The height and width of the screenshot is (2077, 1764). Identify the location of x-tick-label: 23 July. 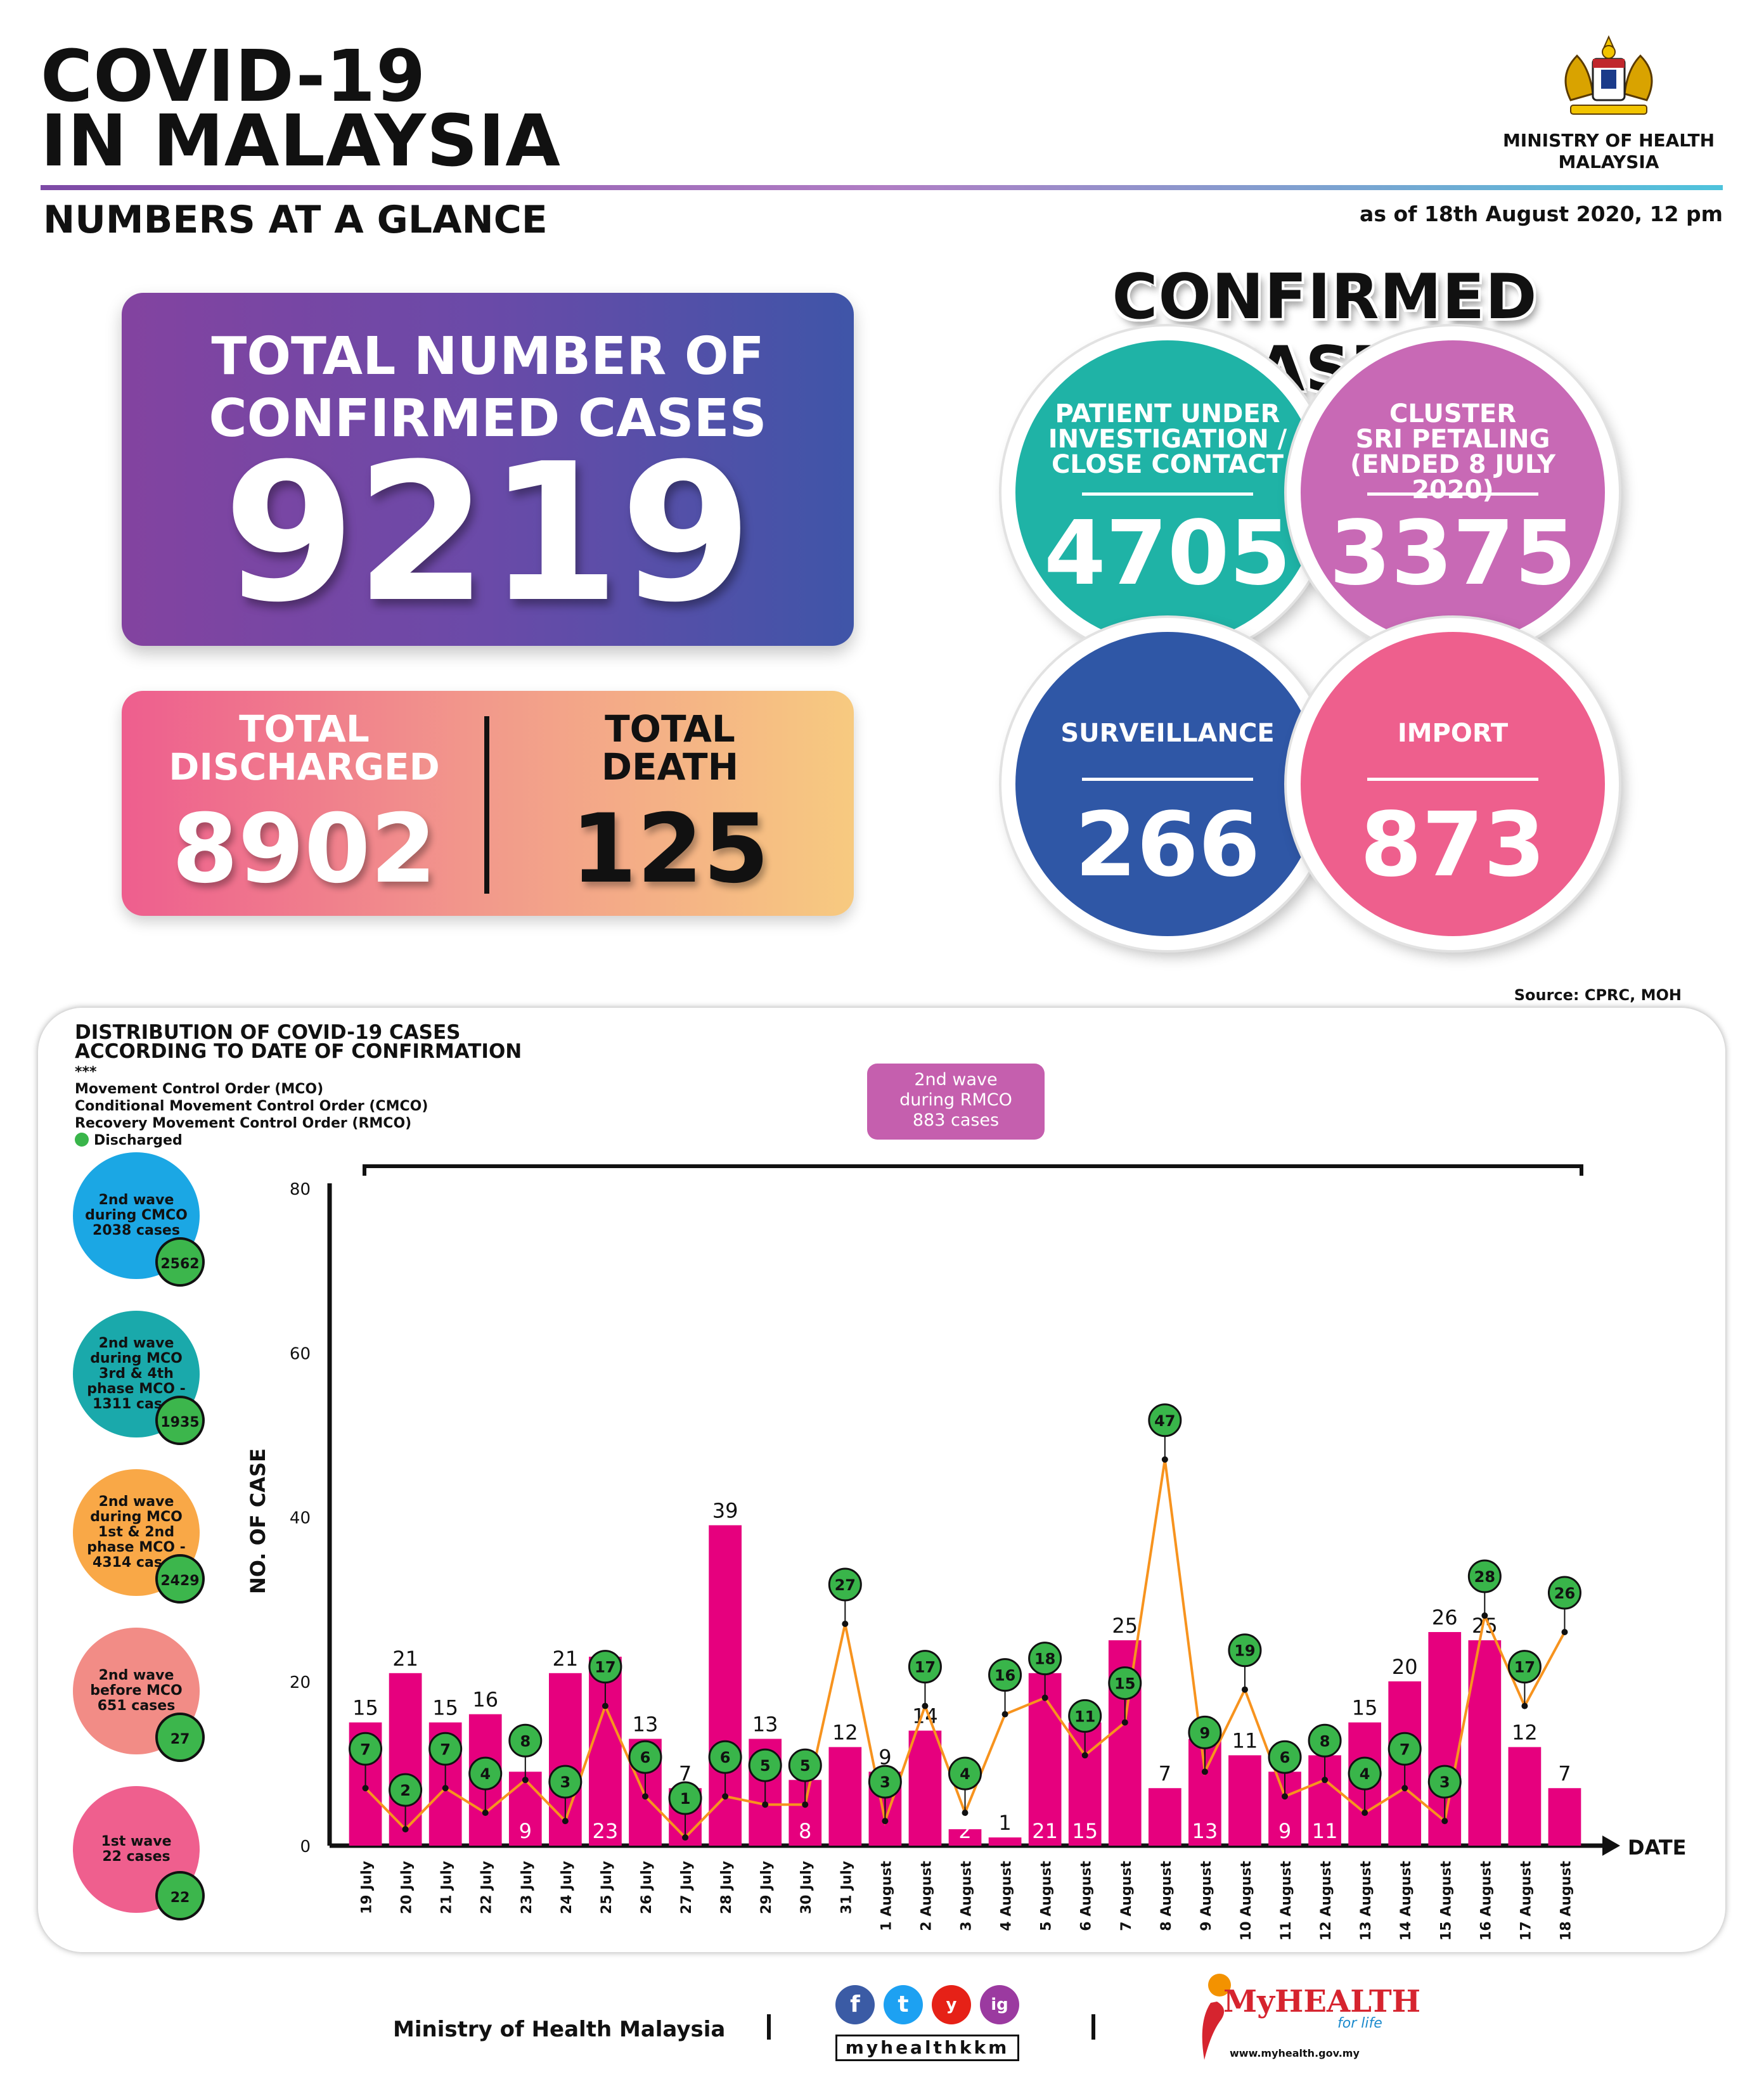
(527, 1887).